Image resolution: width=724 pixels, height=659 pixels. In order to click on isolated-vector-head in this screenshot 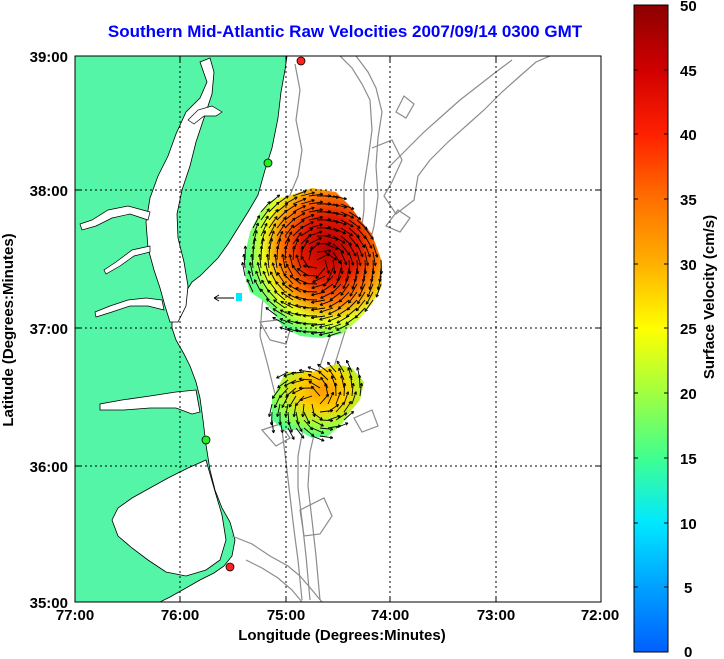, I will do `click(216, 298)`.